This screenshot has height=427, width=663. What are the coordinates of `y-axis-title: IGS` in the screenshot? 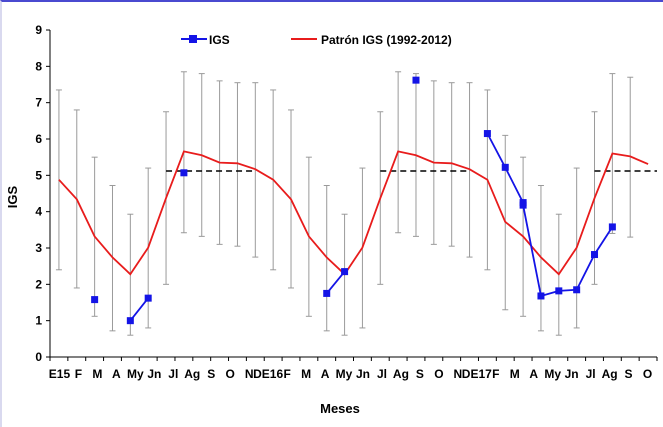 It's located at (12, 196).